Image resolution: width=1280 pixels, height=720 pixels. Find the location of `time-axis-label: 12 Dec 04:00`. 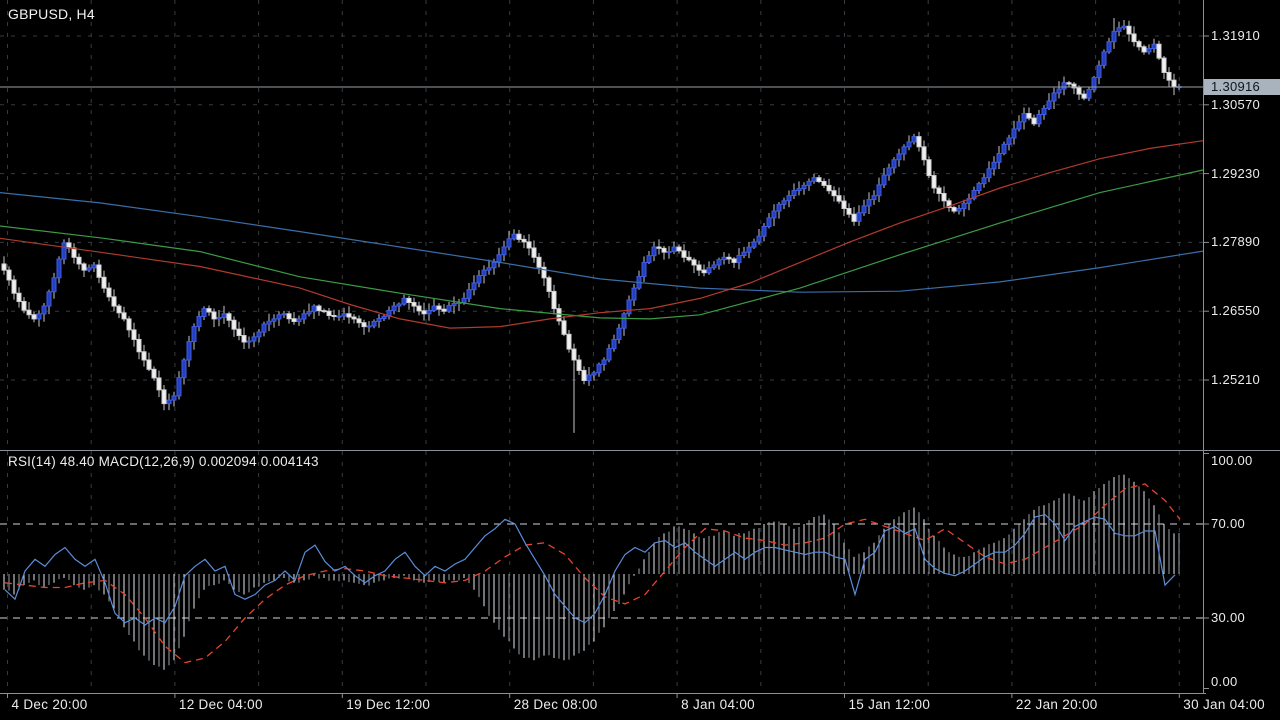

time-axis-label: 12 Dec 04:00 is located at coordinates (220, 704).